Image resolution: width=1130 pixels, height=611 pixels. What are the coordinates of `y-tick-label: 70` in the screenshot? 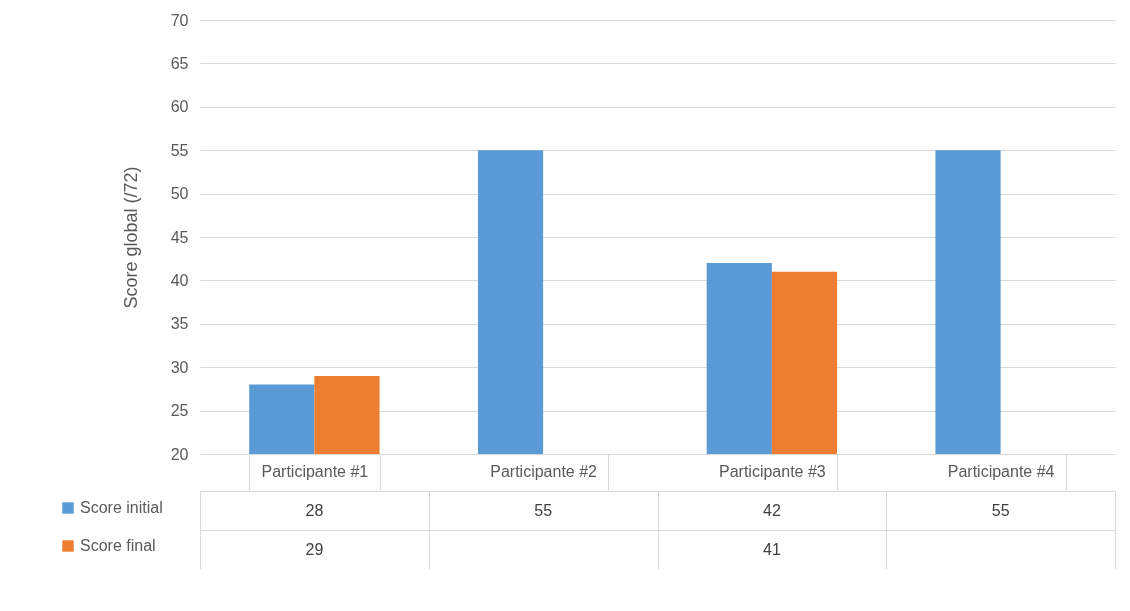 It's located at (179, 20).